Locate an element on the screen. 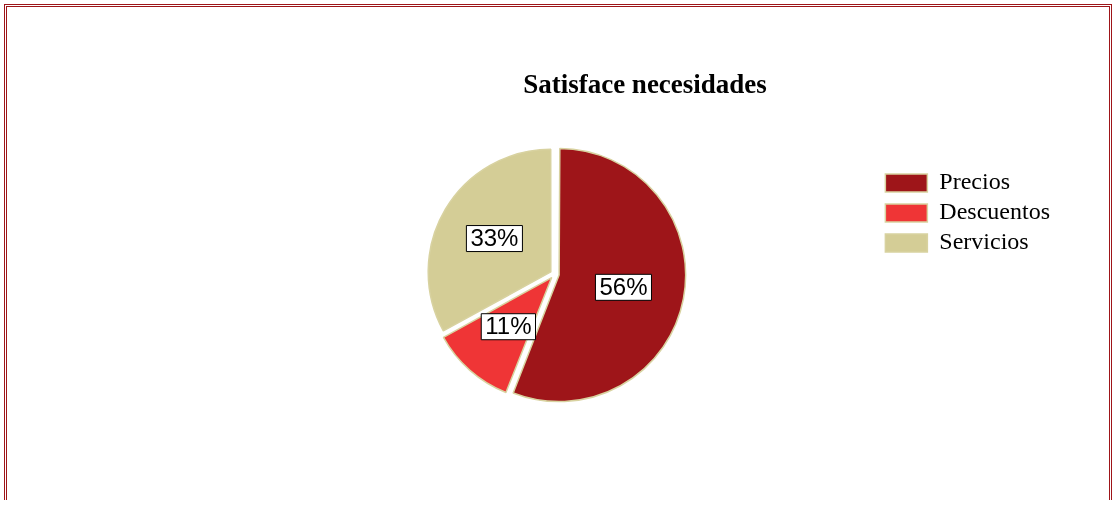  chart-title: Satisface necesidades is located at coordinates (645, 84).